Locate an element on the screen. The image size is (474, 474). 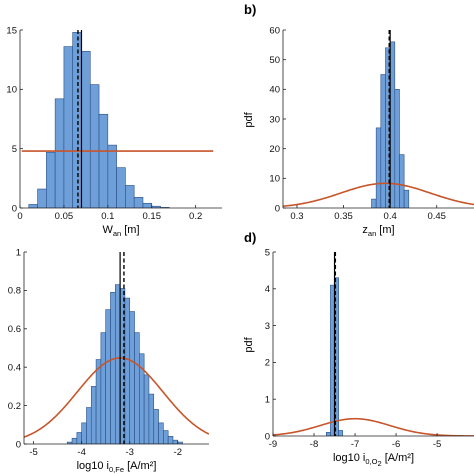
x-tick-label: -8 is located at coordinates (314, 444).